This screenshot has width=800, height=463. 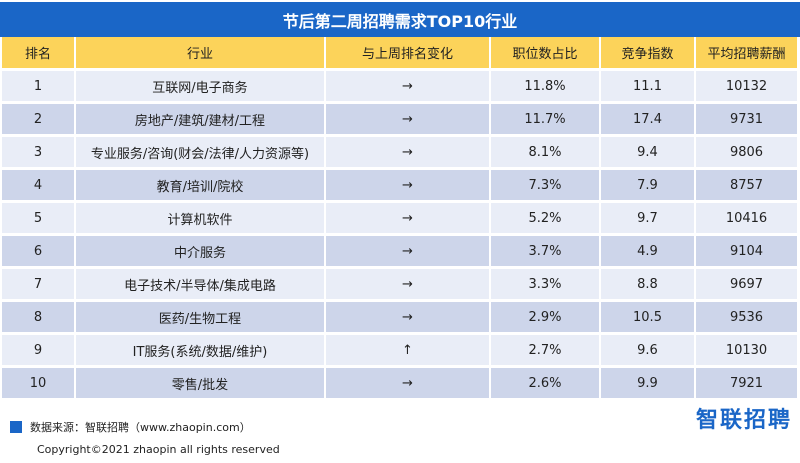 I want to click on cell-rank: 5, so click(x=39, y=218).